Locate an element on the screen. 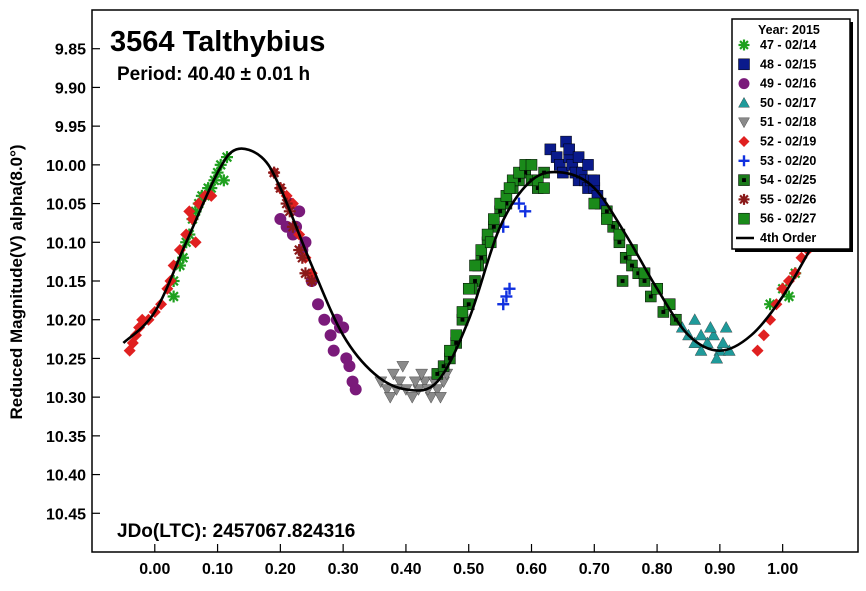 This screenshot has height=591, width=866. legend-item-label: 56 - 02/27 is located at coordinates (788, 219).